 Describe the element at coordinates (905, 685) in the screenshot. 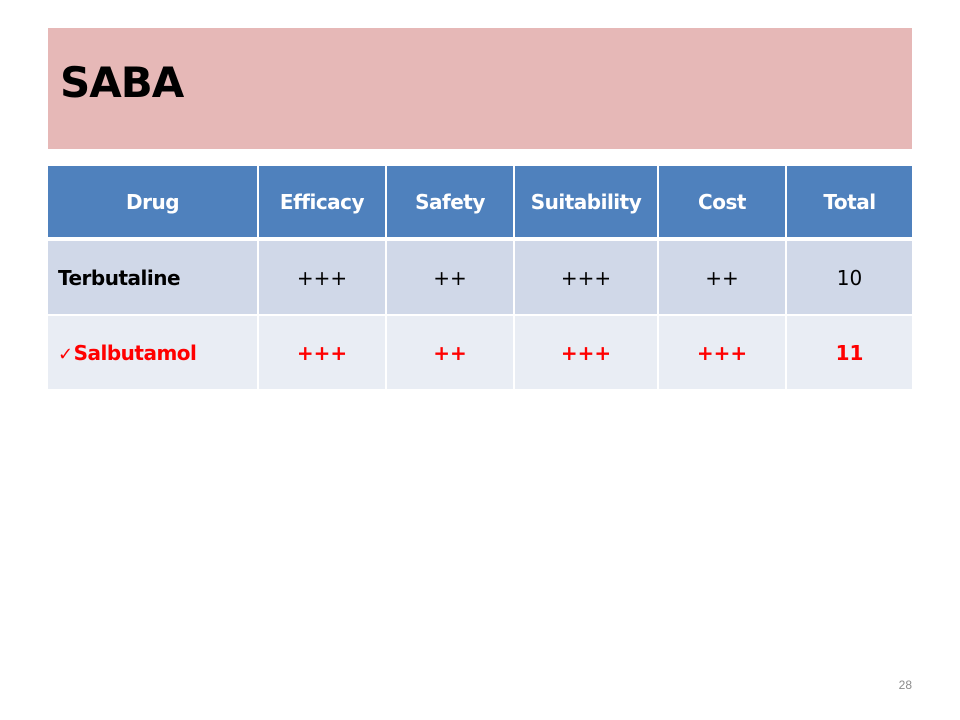

I see `page-number: 28` at that location.